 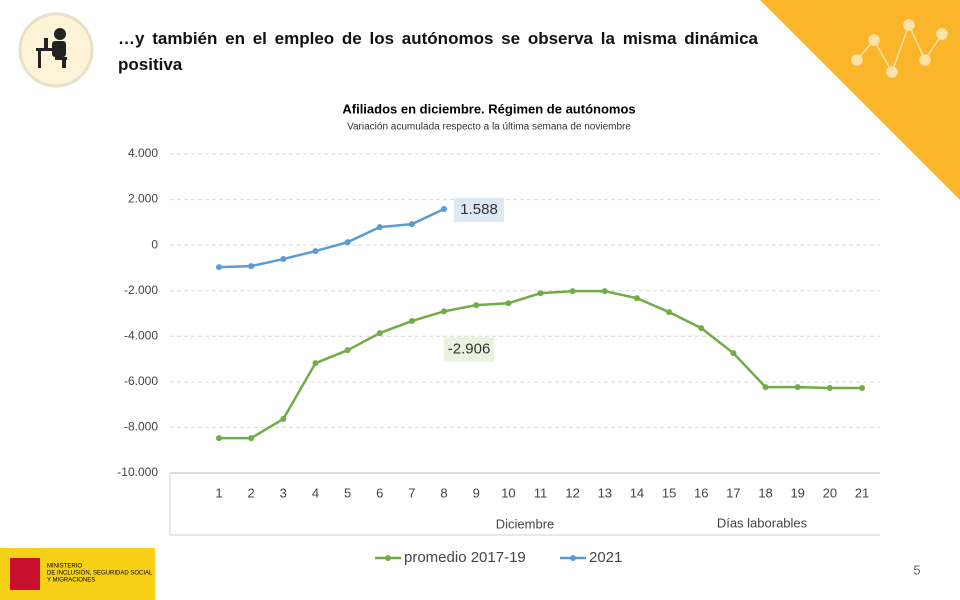 I want to click on x-tick-label: 11, so click(x=541, y=492).